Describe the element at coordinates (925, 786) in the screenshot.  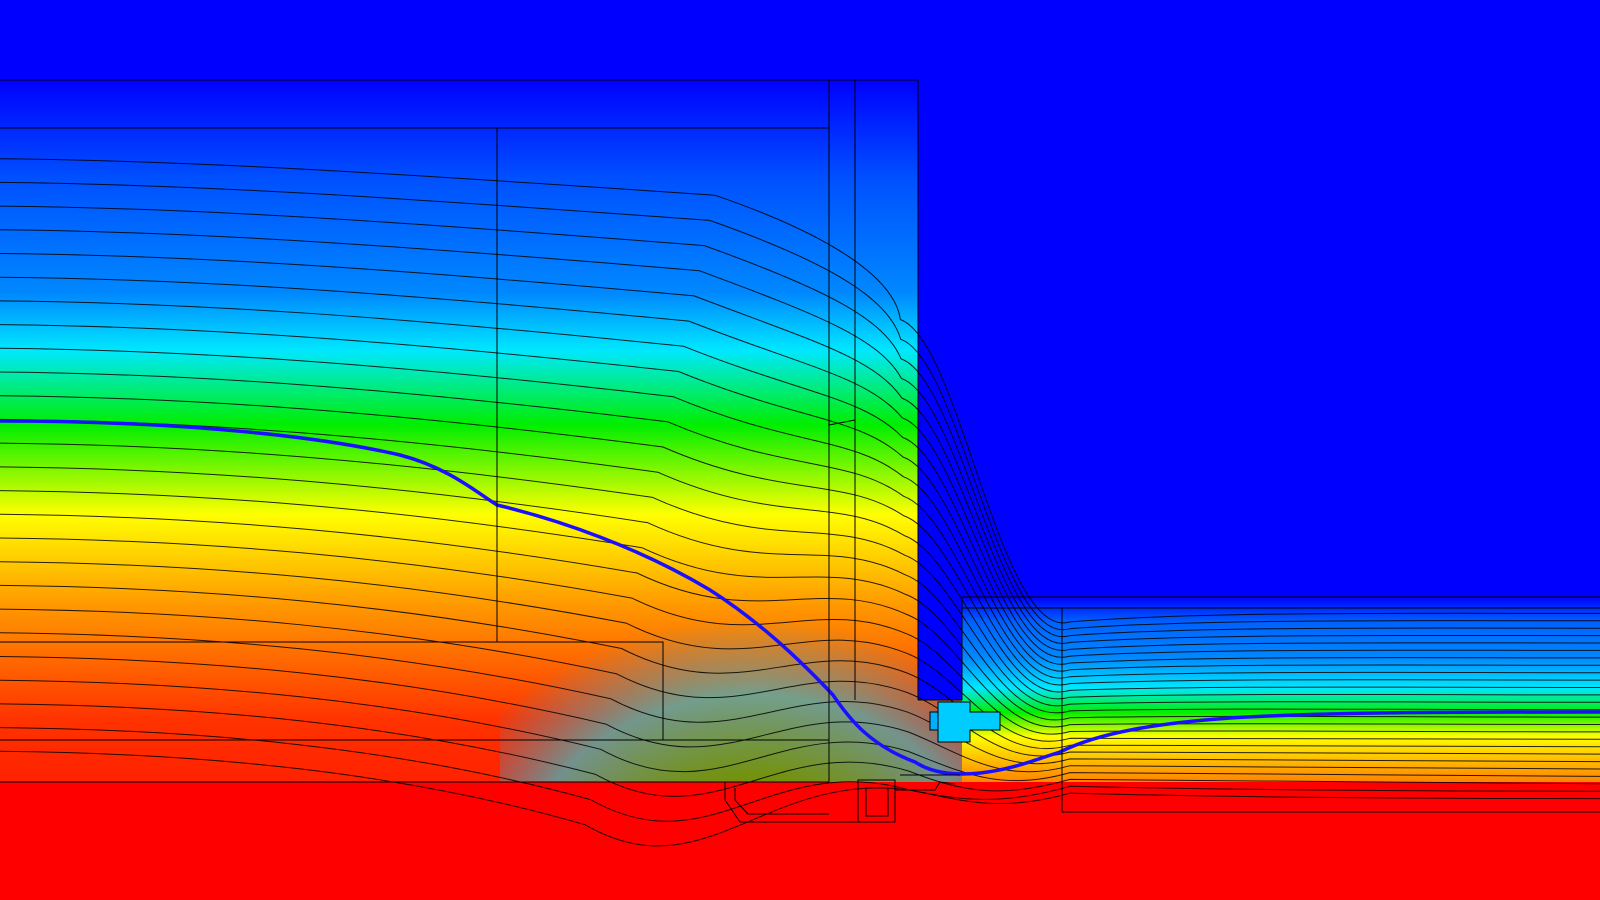
I see `gasket-outline` at that location.